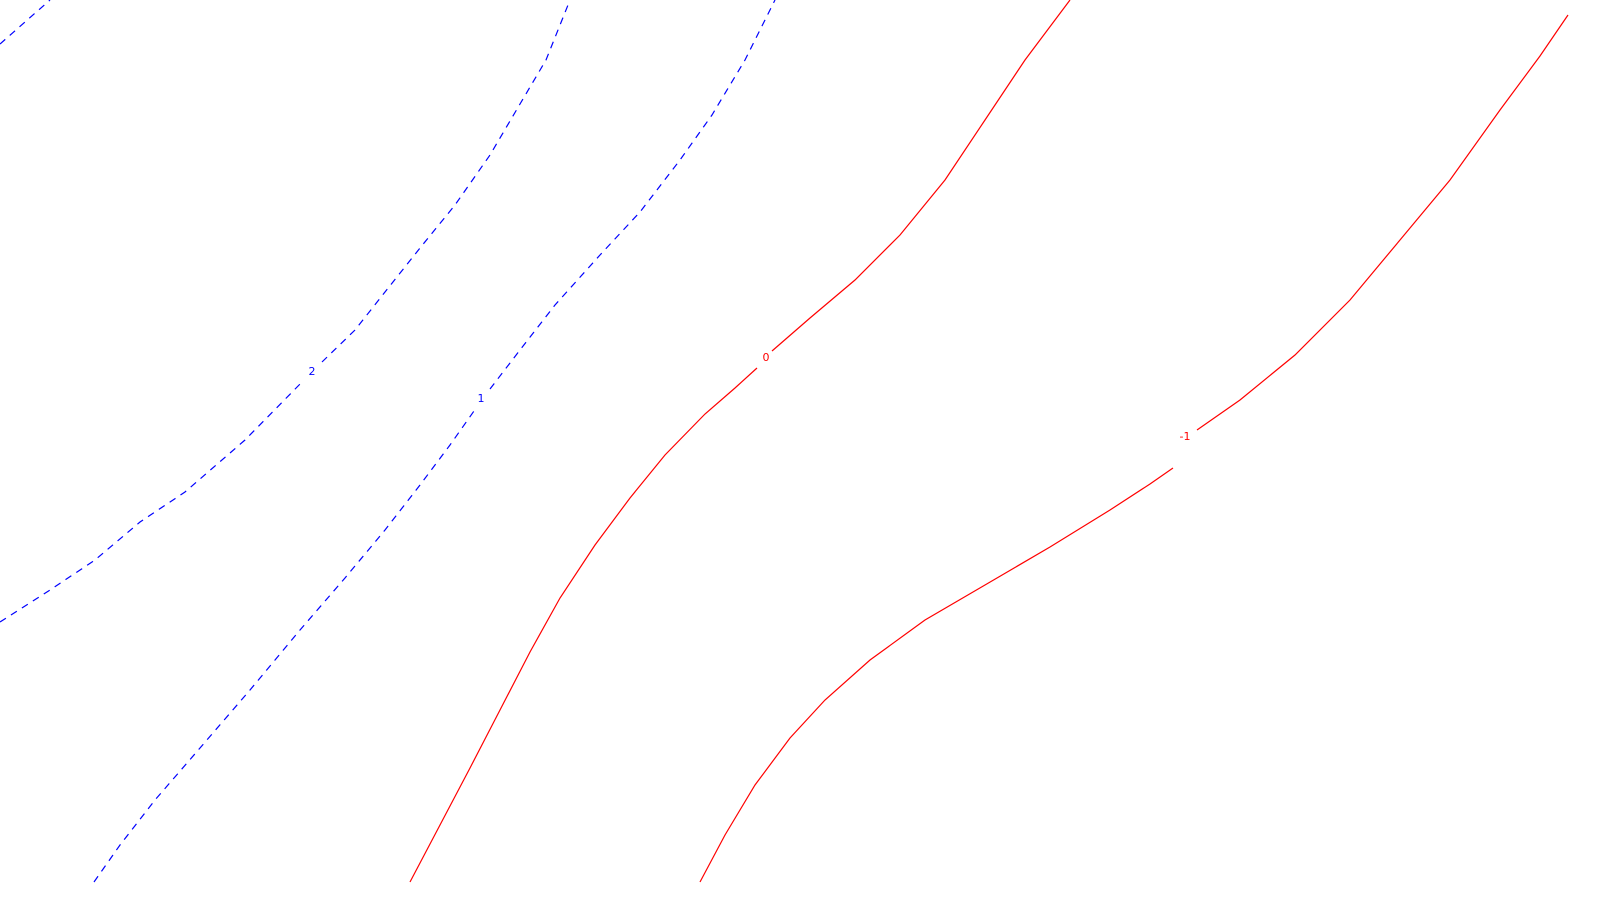 This screenshot has width=1600, height=900. What do you see at coordinates (481, 398) in the screenshot?
I see `contour-label-1: 1` at bounding box center [481, 398].